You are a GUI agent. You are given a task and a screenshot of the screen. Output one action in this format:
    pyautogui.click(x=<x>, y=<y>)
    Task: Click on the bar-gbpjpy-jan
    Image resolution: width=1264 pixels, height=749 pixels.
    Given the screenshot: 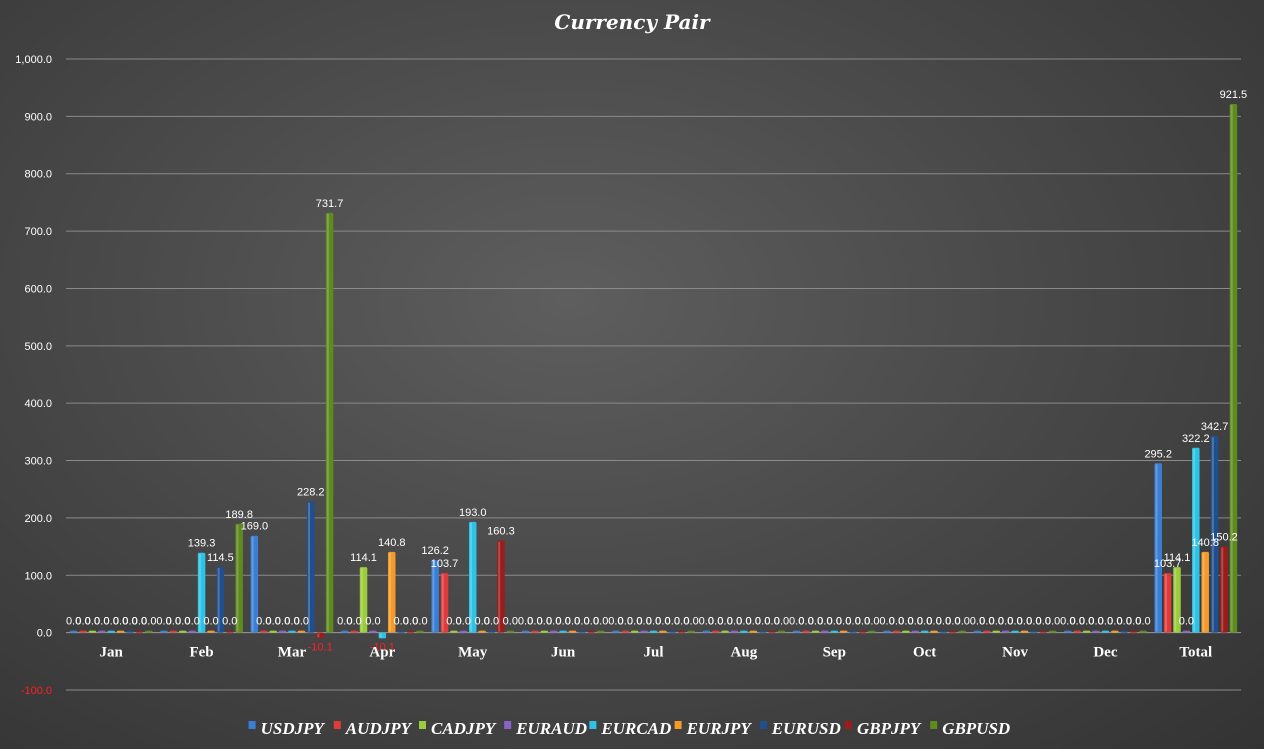 What is the action you would take?
    pyautogui.click(x=139, y=631)
    